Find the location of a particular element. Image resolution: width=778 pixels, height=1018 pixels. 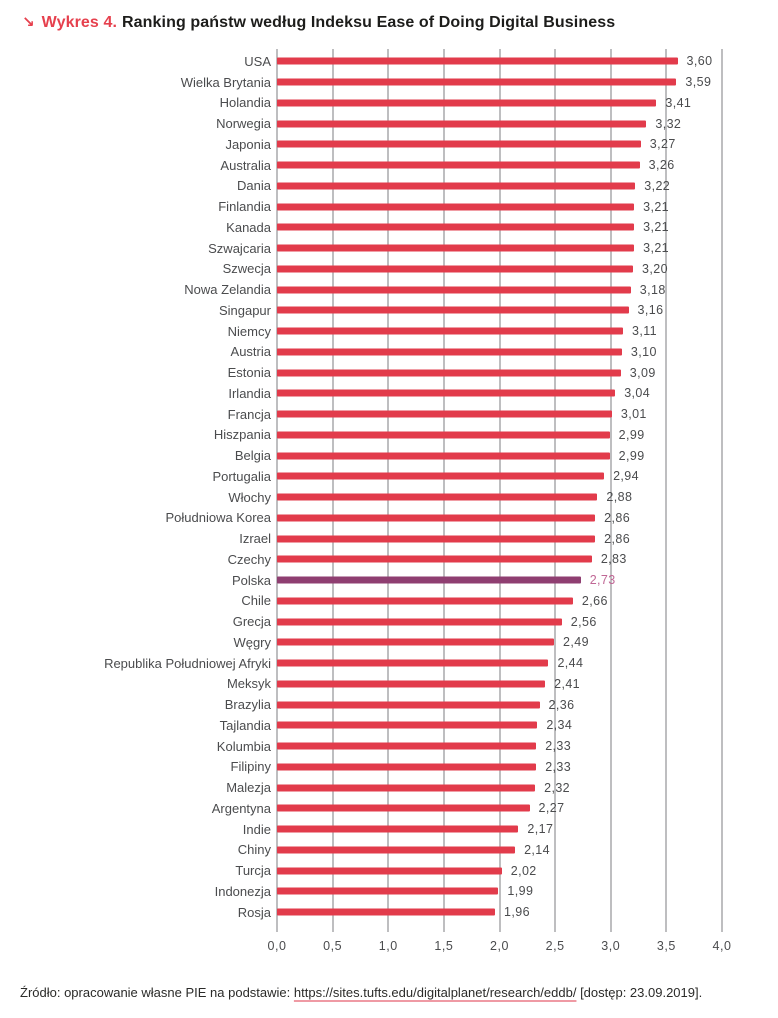

country-label: Austria is located at coordinates (250, 352).